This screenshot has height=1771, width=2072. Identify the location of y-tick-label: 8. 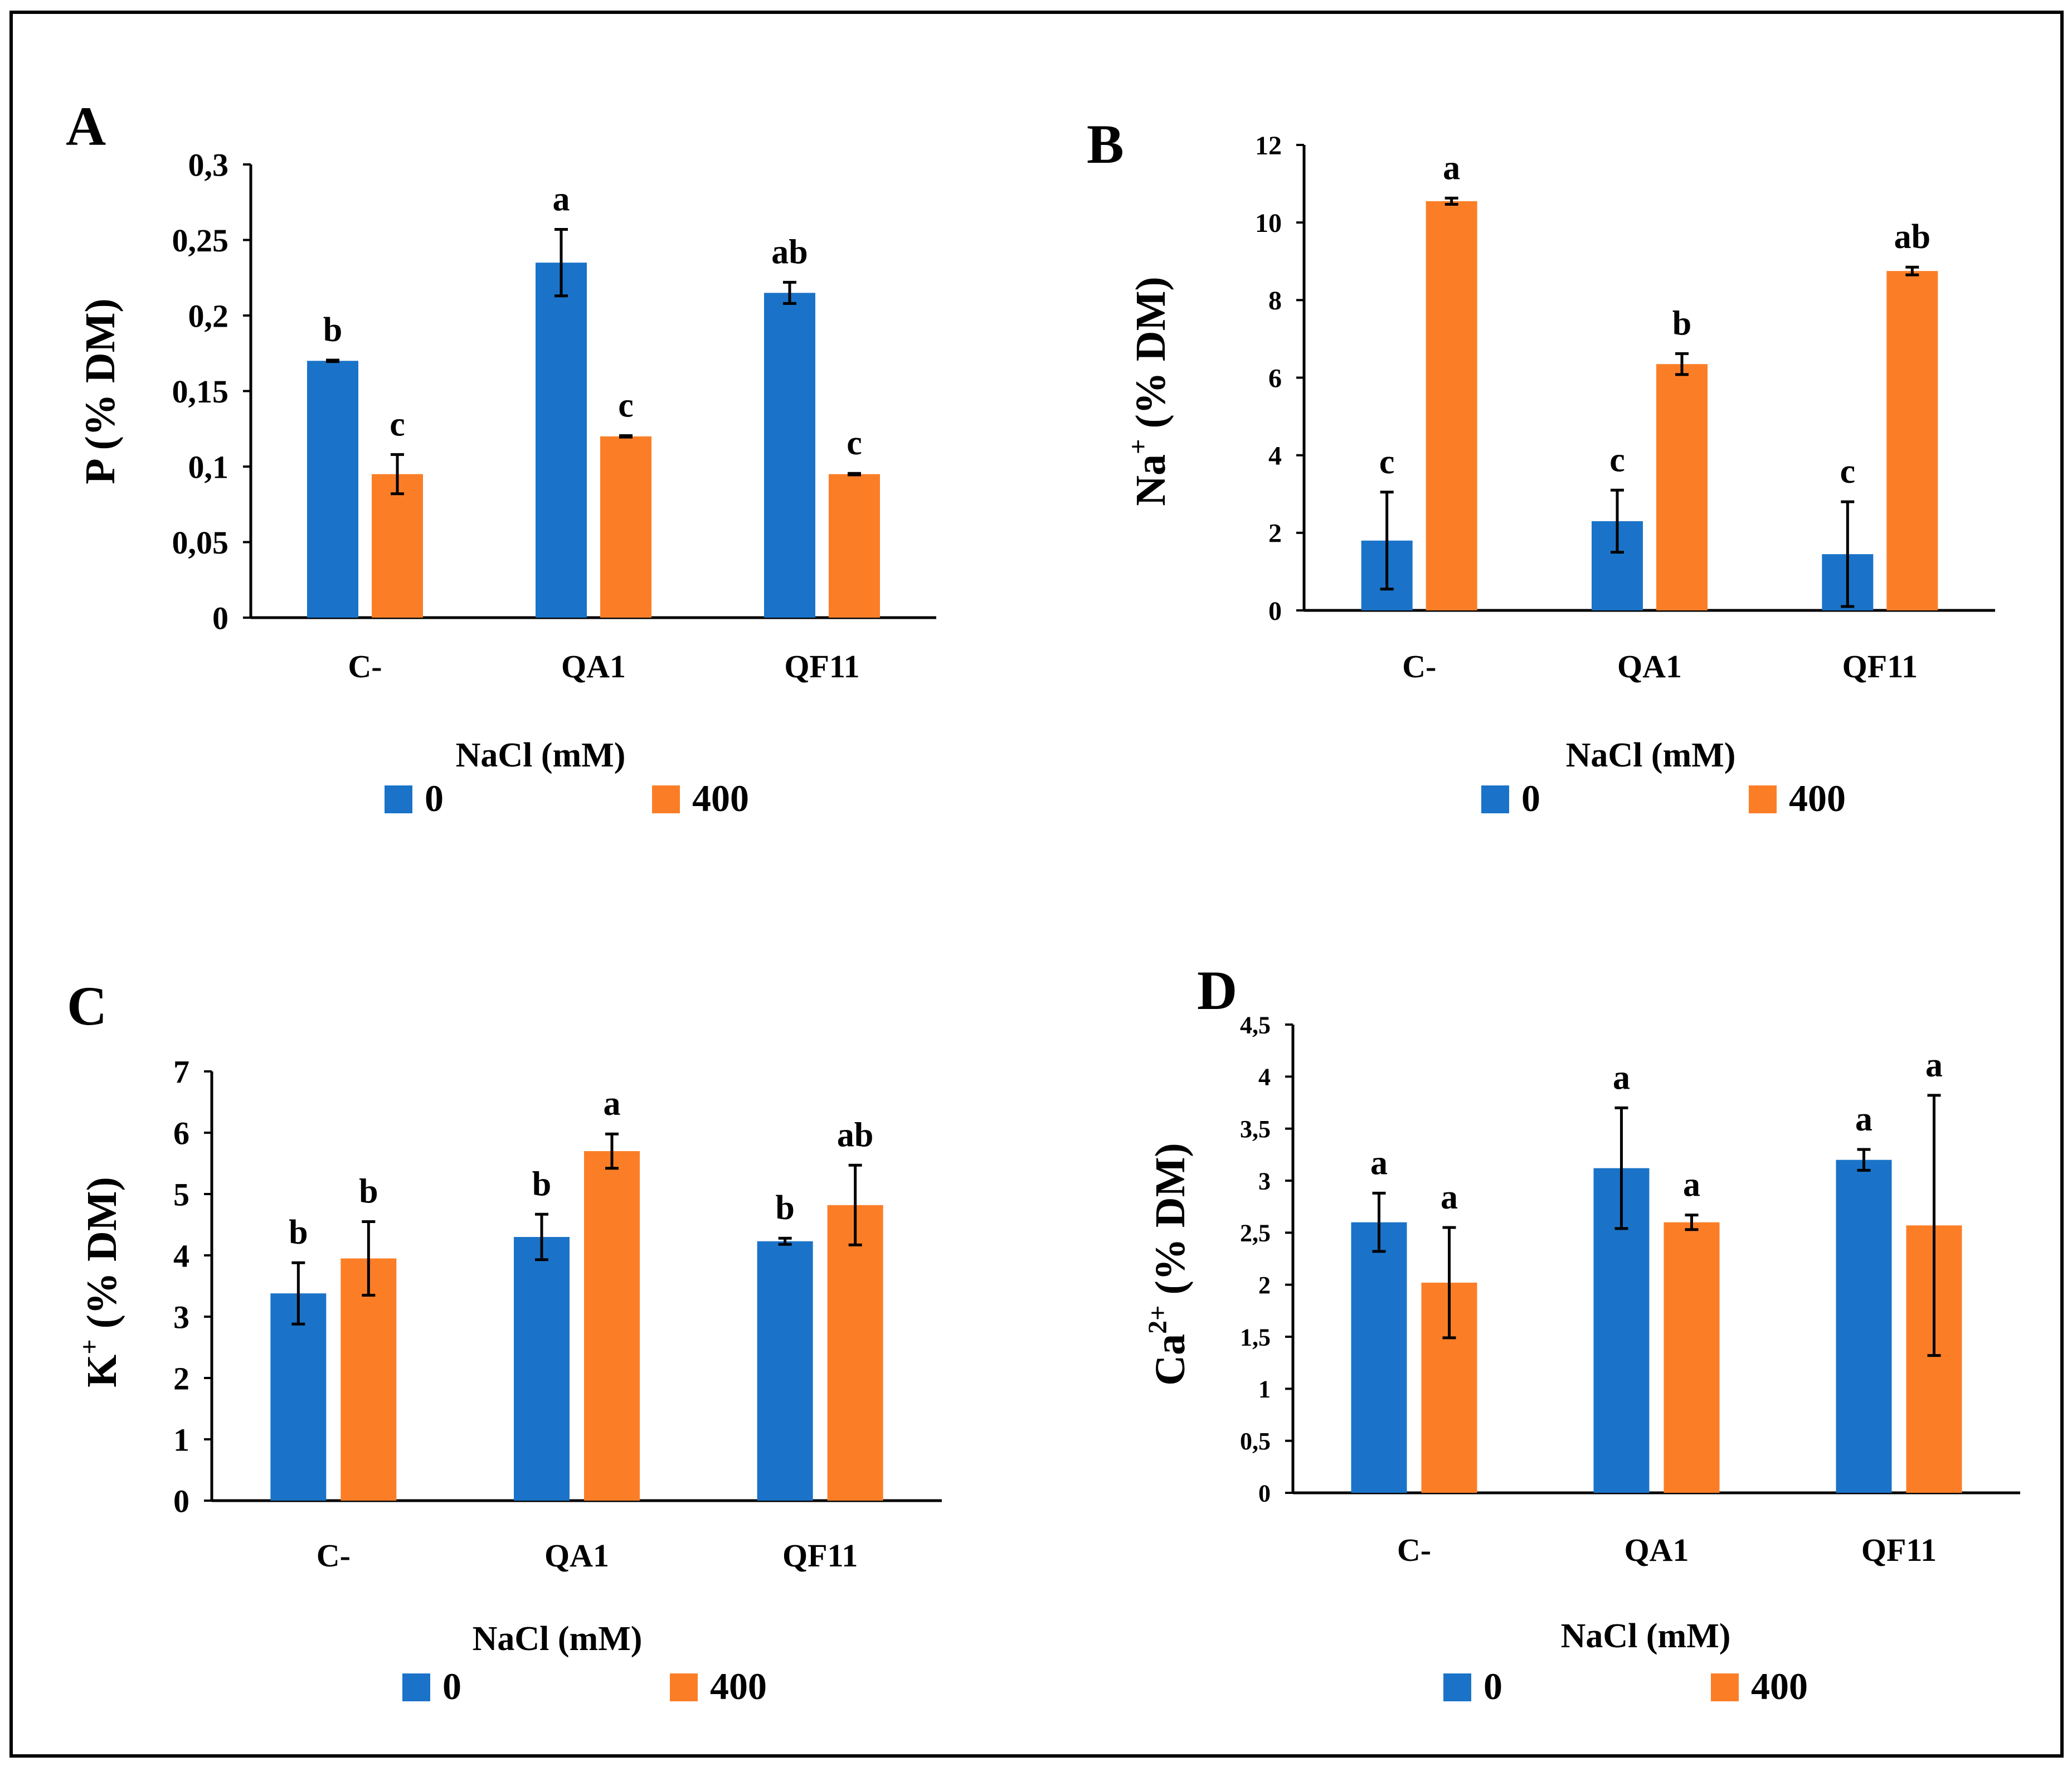
(1275, 301).